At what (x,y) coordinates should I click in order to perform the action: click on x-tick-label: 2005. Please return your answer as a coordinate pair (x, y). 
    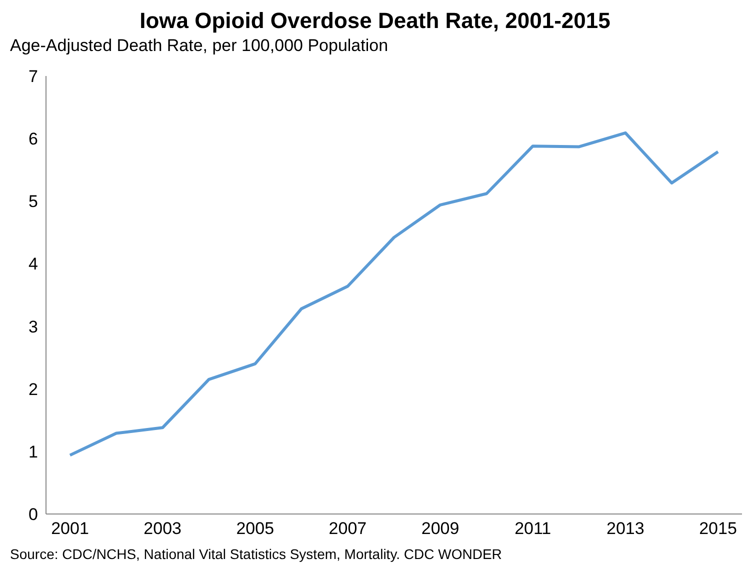
    Looking at the image, I should click on (255, 528).